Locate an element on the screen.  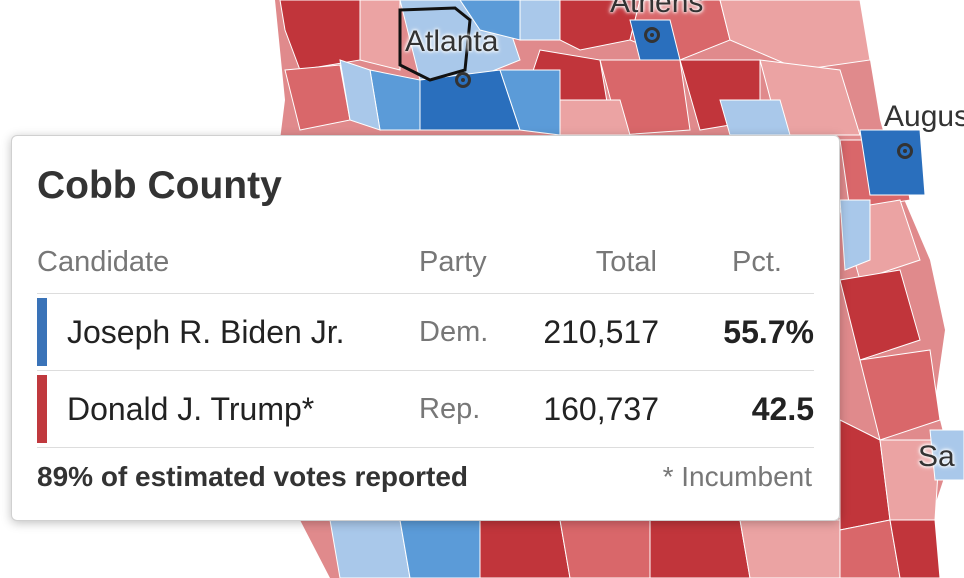
table-row-biden: Joseph R. Biden Jr. Dem. 210,517 55.7% is located at coordinates (425, 332).